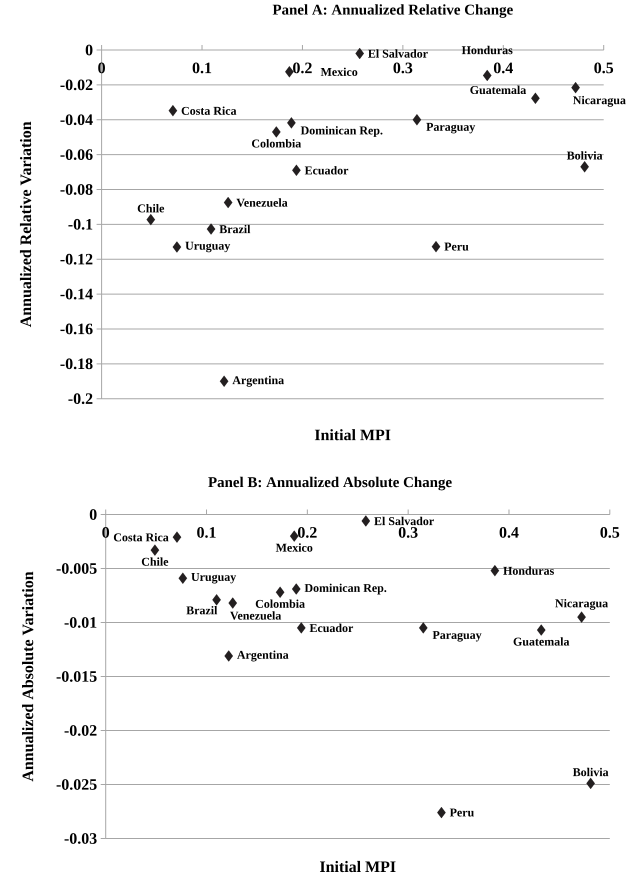  I want to click on y-tick-label: -0.06, so click(76, 154).